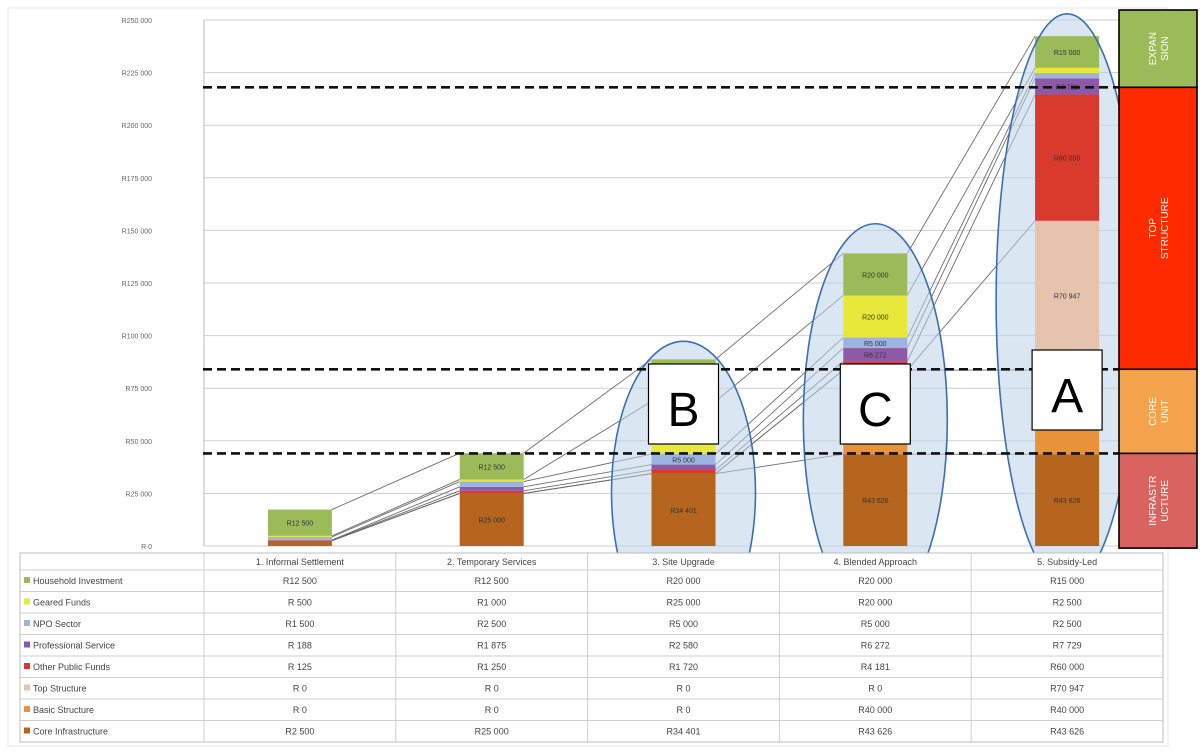  Describe the element at coordinates (57, 624) in the screenshot. I see `legend-label: NPO Sector` at that location.